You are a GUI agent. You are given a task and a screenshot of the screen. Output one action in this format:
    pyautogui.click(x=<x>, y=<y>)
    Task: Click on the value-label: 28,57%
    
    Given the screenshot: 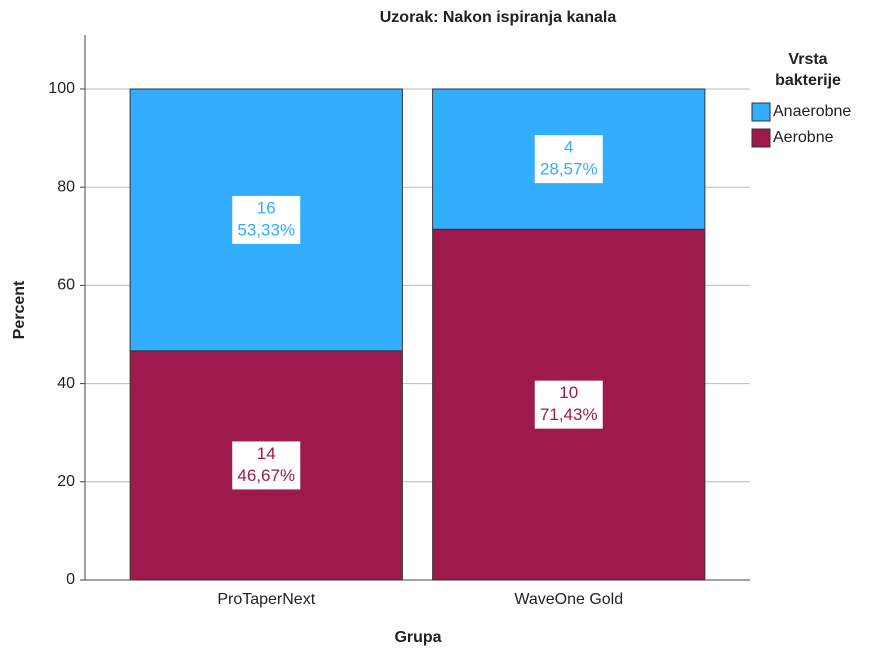 What is the action you would take?
    pyautogui.click(x=569, y=169)
    